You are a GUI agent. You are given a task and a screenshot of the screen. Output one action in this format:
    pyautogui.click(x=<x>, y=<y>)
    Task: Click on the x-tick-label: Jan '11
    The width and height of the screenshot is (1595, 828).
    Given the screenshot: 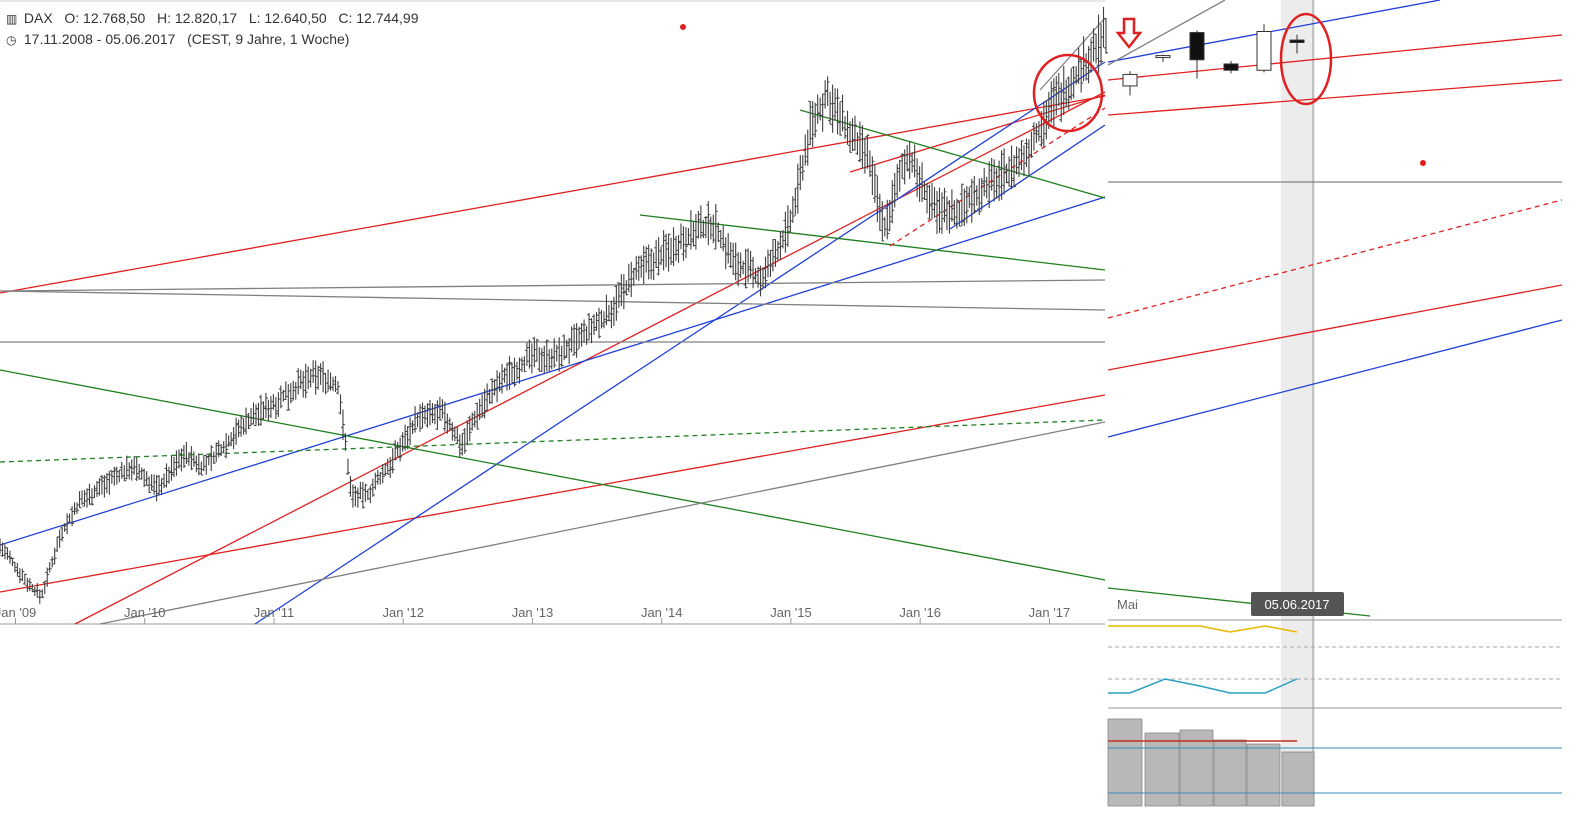 What is the action you would take?
    pyautogui.click(x=274, y=612)
    